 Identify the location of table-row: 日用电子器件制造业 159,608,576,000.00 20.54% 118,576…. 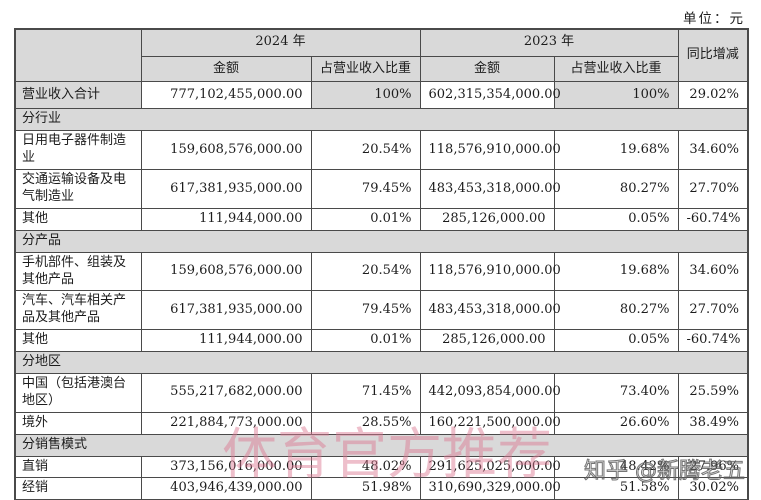
(381, 150).